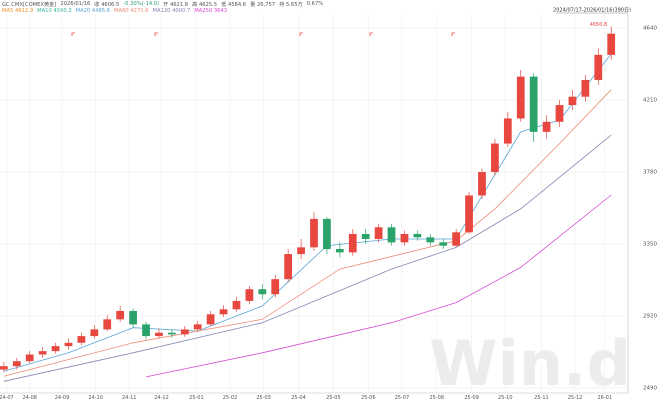 The image size is (660, 401). What do you see at coordinates (141, 4) in the screenshot?
I see `quote-field: -0.30%(-14.0)` at bounding box center [141, 4].